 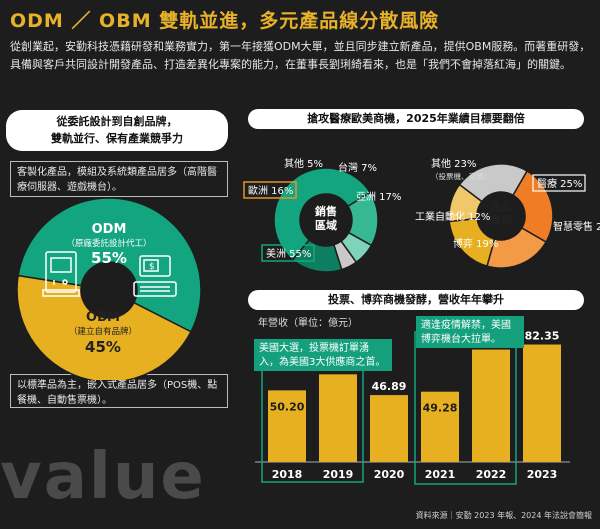 I want to click on donut3-slices, so click(x=501, y=216).